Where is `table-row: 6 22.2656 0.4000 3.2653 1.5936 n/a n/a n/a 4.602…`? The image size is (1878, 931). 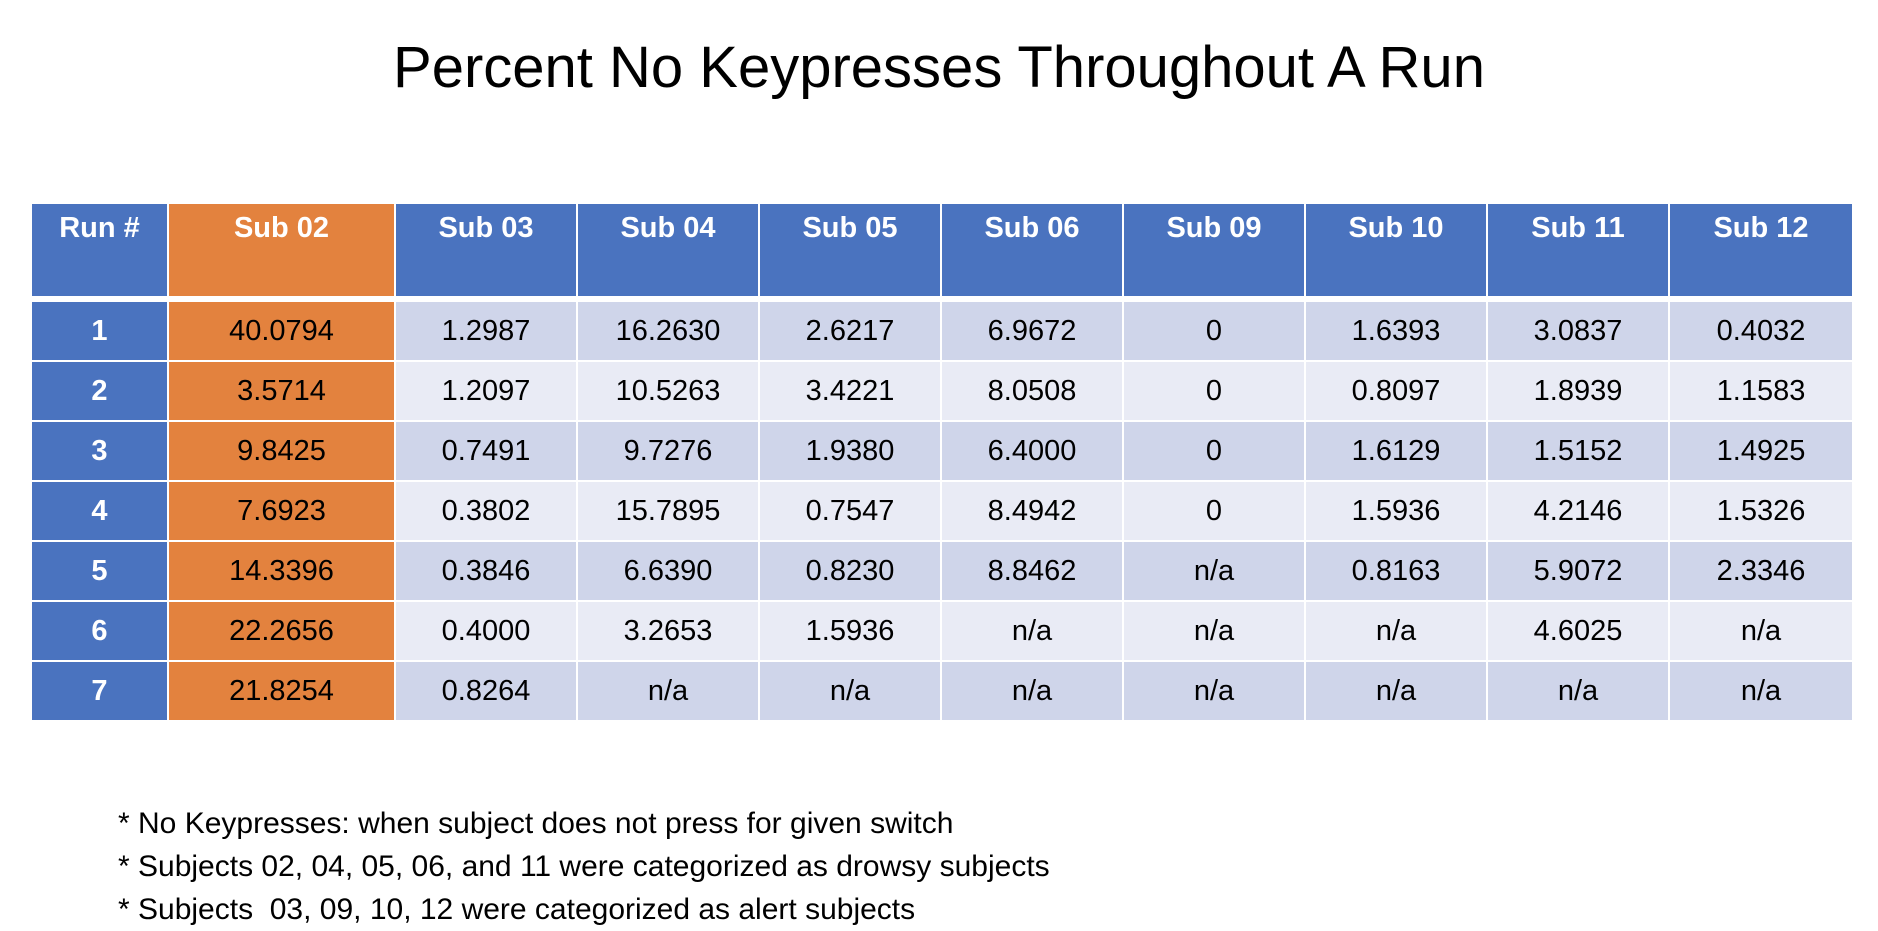
table-row: 6 22.2656 0.4000 3.2653 1.5936 n/a n/a n/a 4.602… is located at coordinates (942, 631).